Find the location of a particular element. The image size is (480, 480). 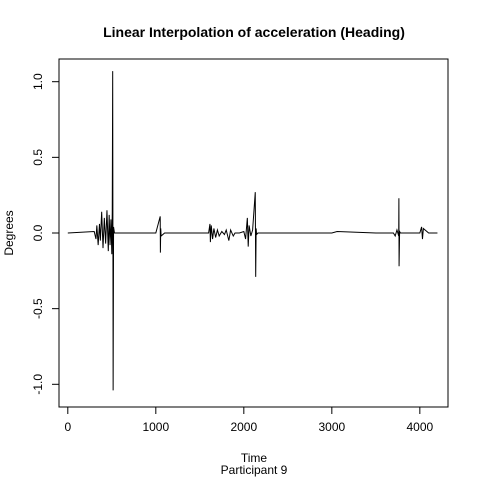

y-tick-label: -1.0 is located at coordinates (38, 384).